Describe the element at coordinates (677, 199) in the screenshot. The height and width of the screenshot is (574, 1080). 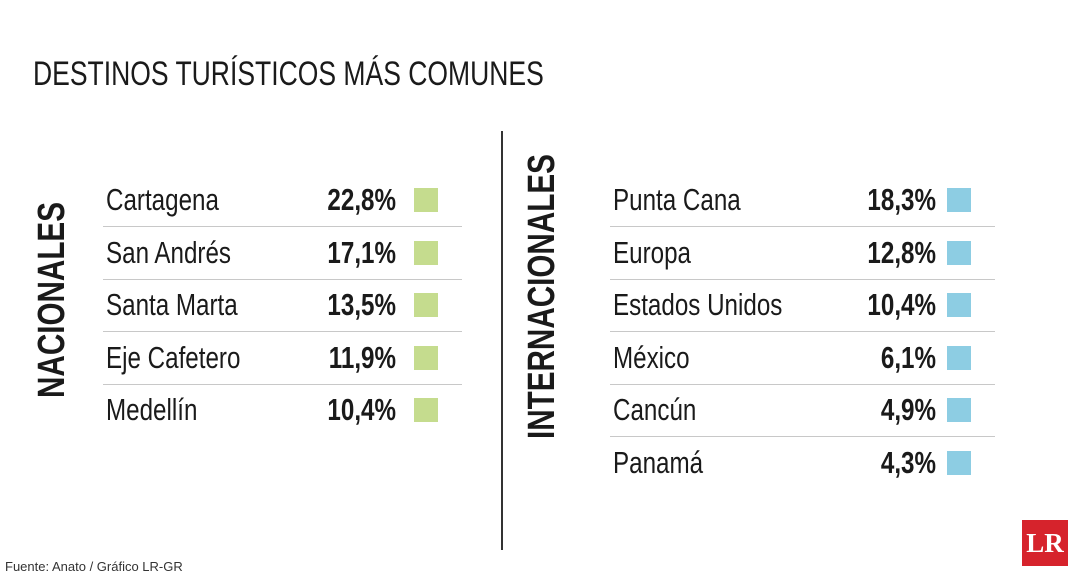
I see `row-name: Punta Cana` at that location.